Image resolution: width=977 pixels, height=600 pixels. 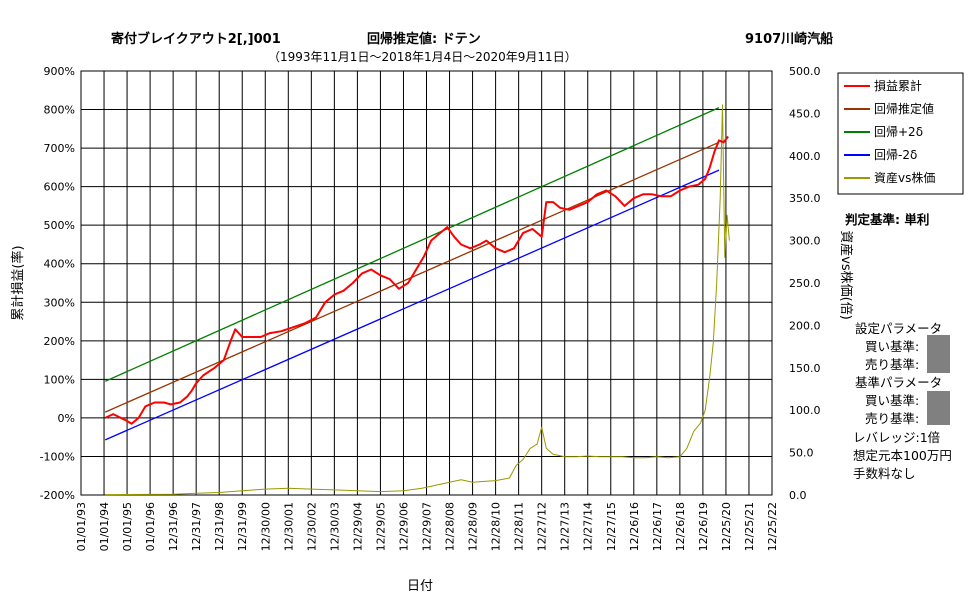 What do you see at coordinates (798, 495) in the screenshot?
I see `y-right-tick-label: 0.0` at bounding box center [798, 495].